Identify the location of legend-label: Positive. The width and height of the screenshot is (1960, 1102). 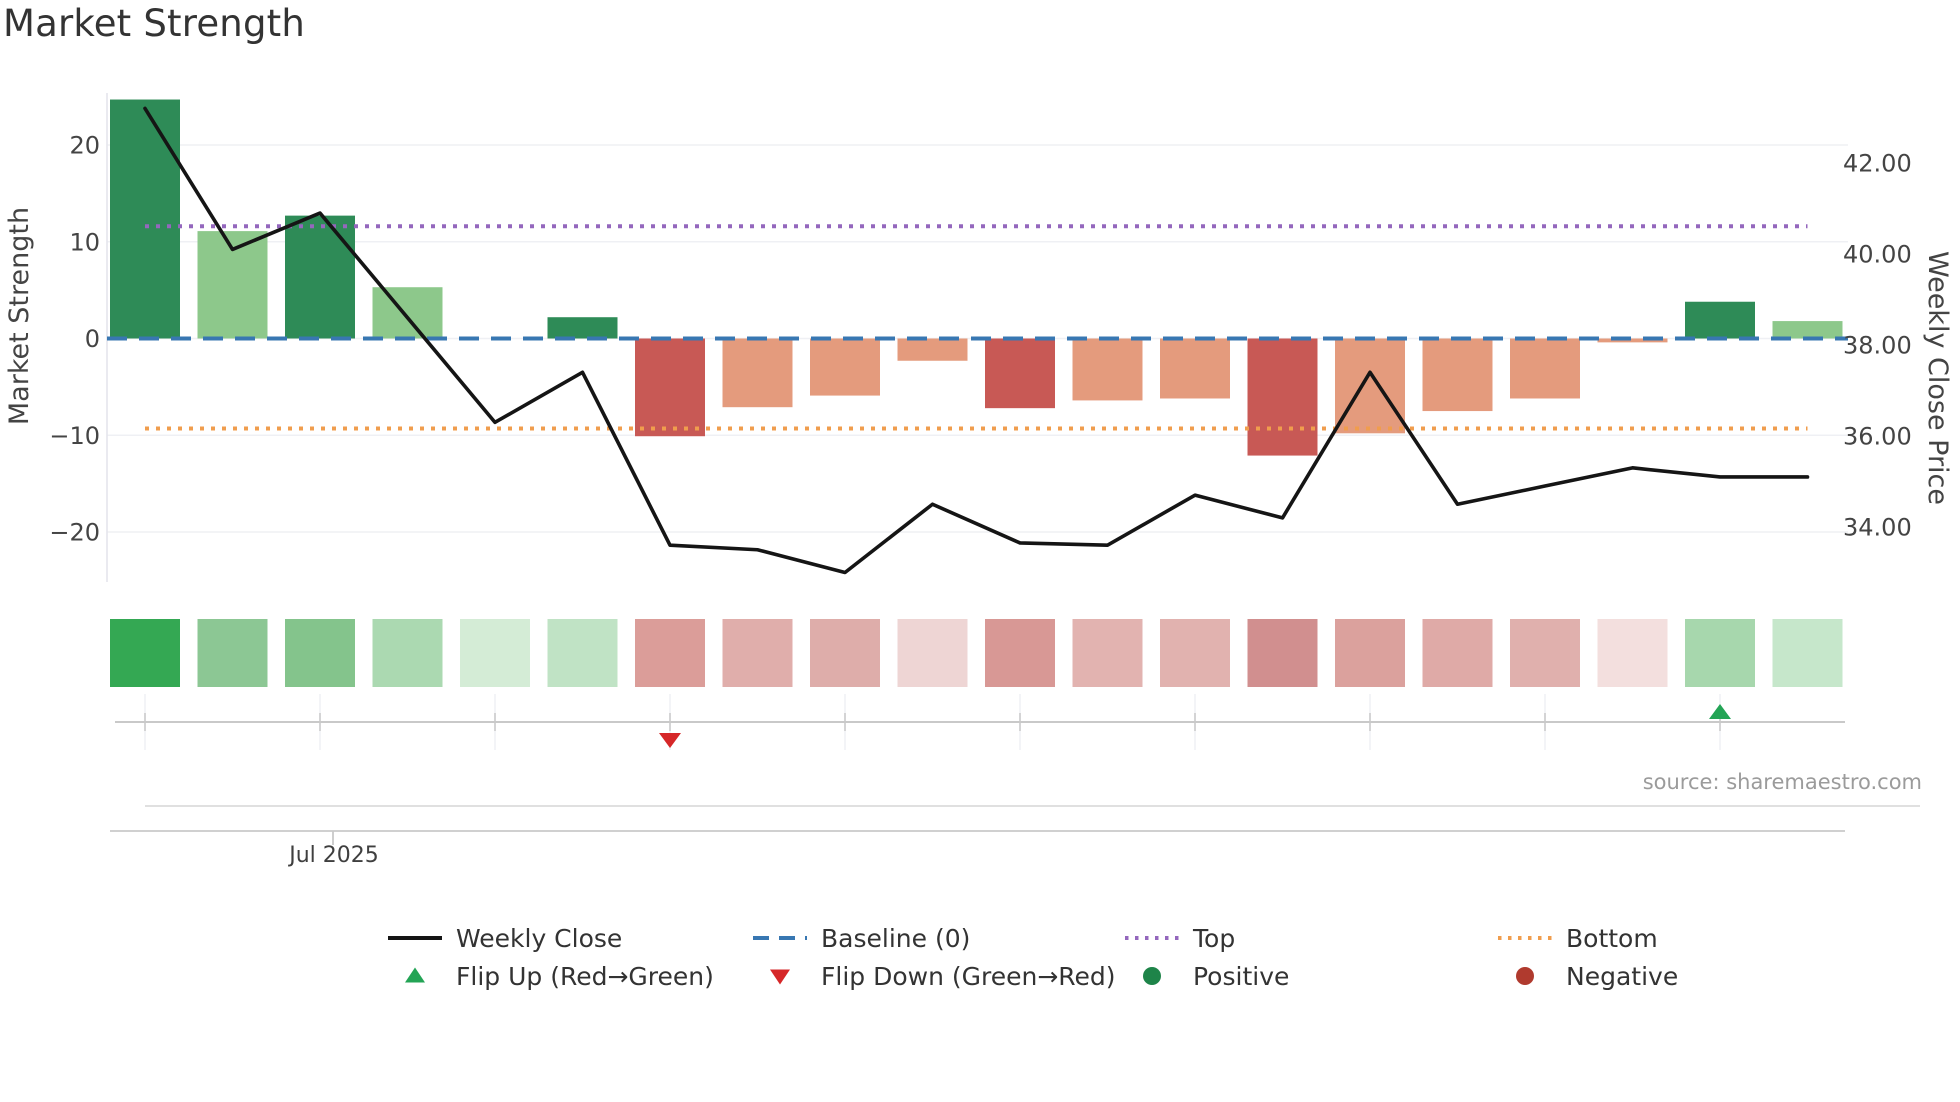
(1241, 976).